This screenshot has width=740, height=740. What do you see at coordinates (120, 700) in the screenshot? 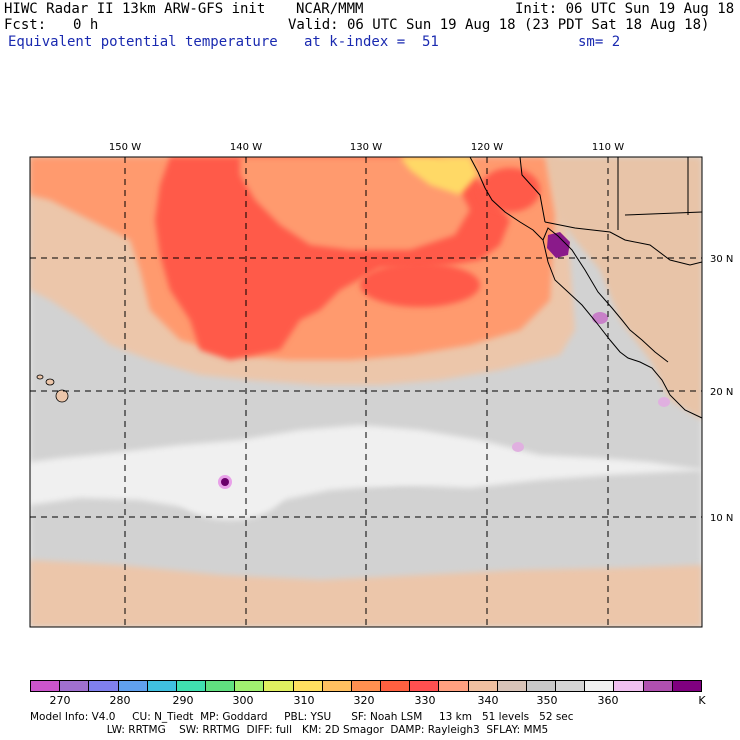
I see `colorbar-label-280: 280` at bounding box center [120, 700].